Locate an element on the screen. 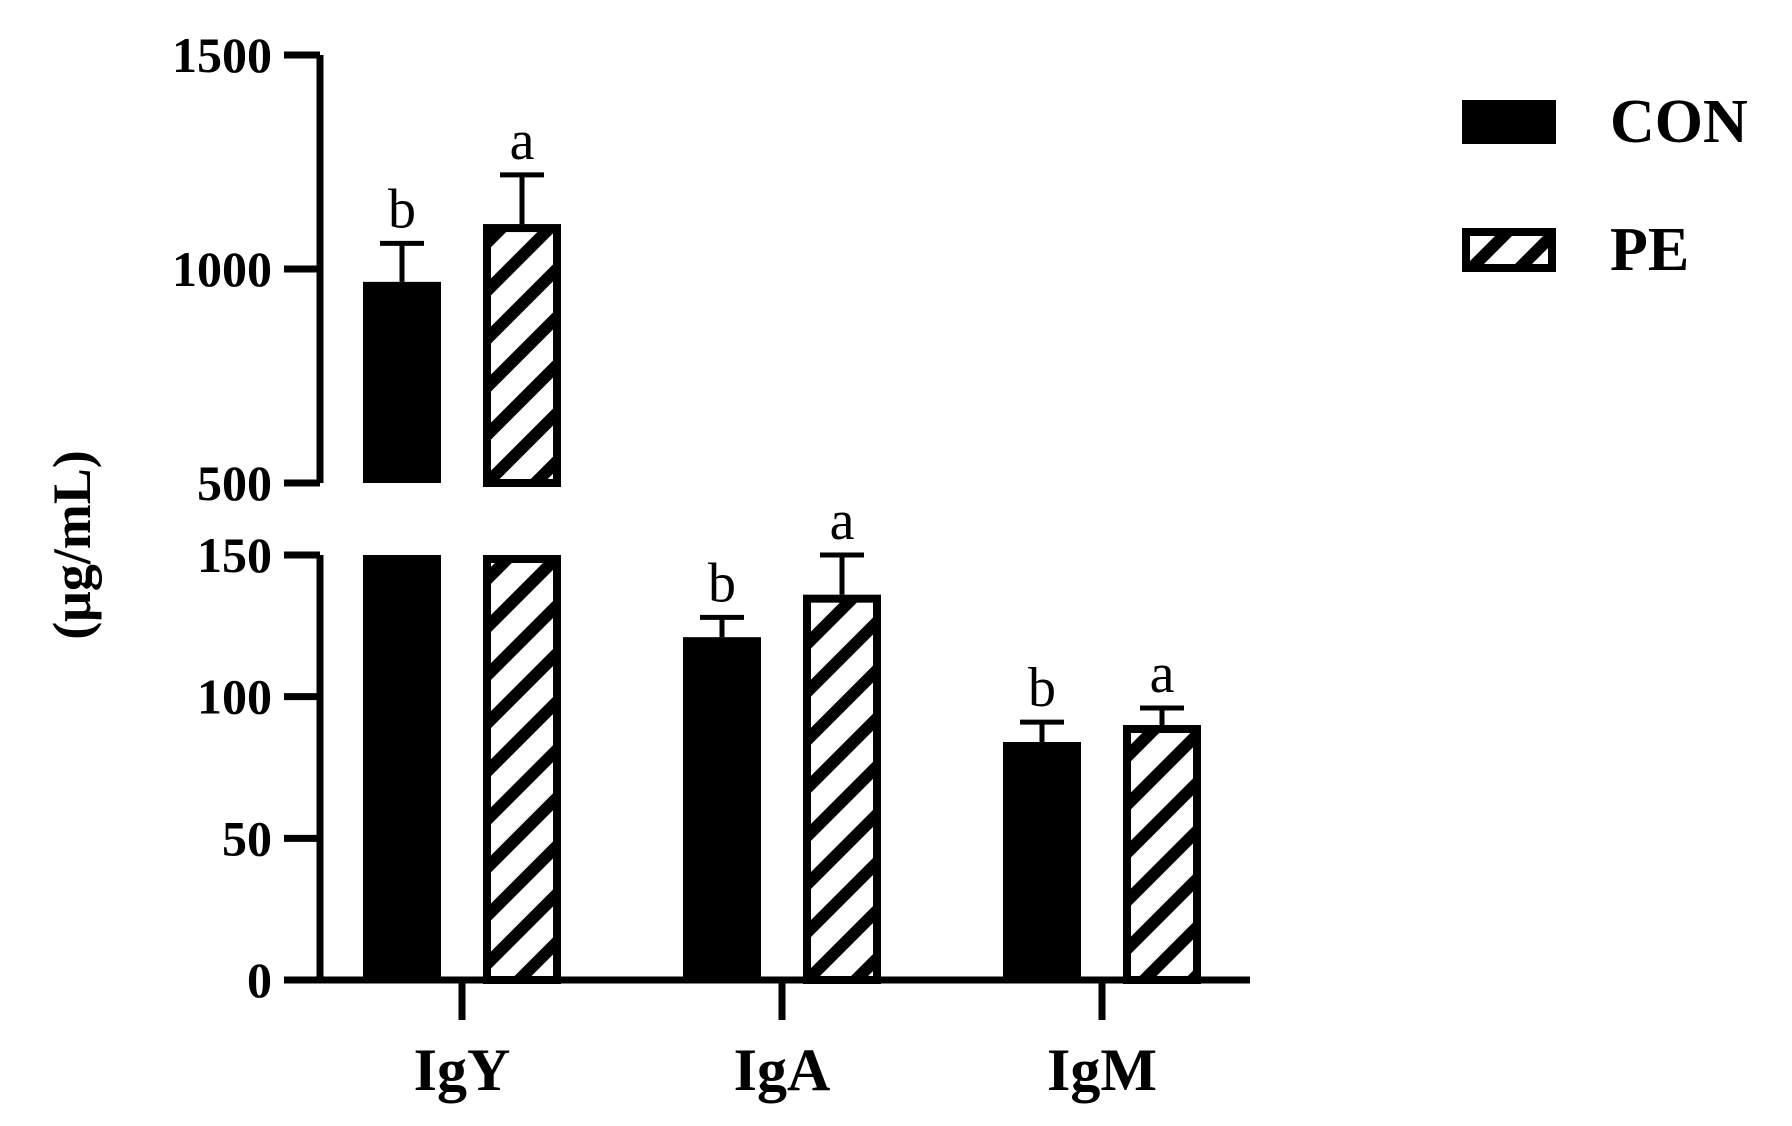 This screenshot has height=1126, width=1792. y-tick-label: 150 is located at coordinates (234, 555).